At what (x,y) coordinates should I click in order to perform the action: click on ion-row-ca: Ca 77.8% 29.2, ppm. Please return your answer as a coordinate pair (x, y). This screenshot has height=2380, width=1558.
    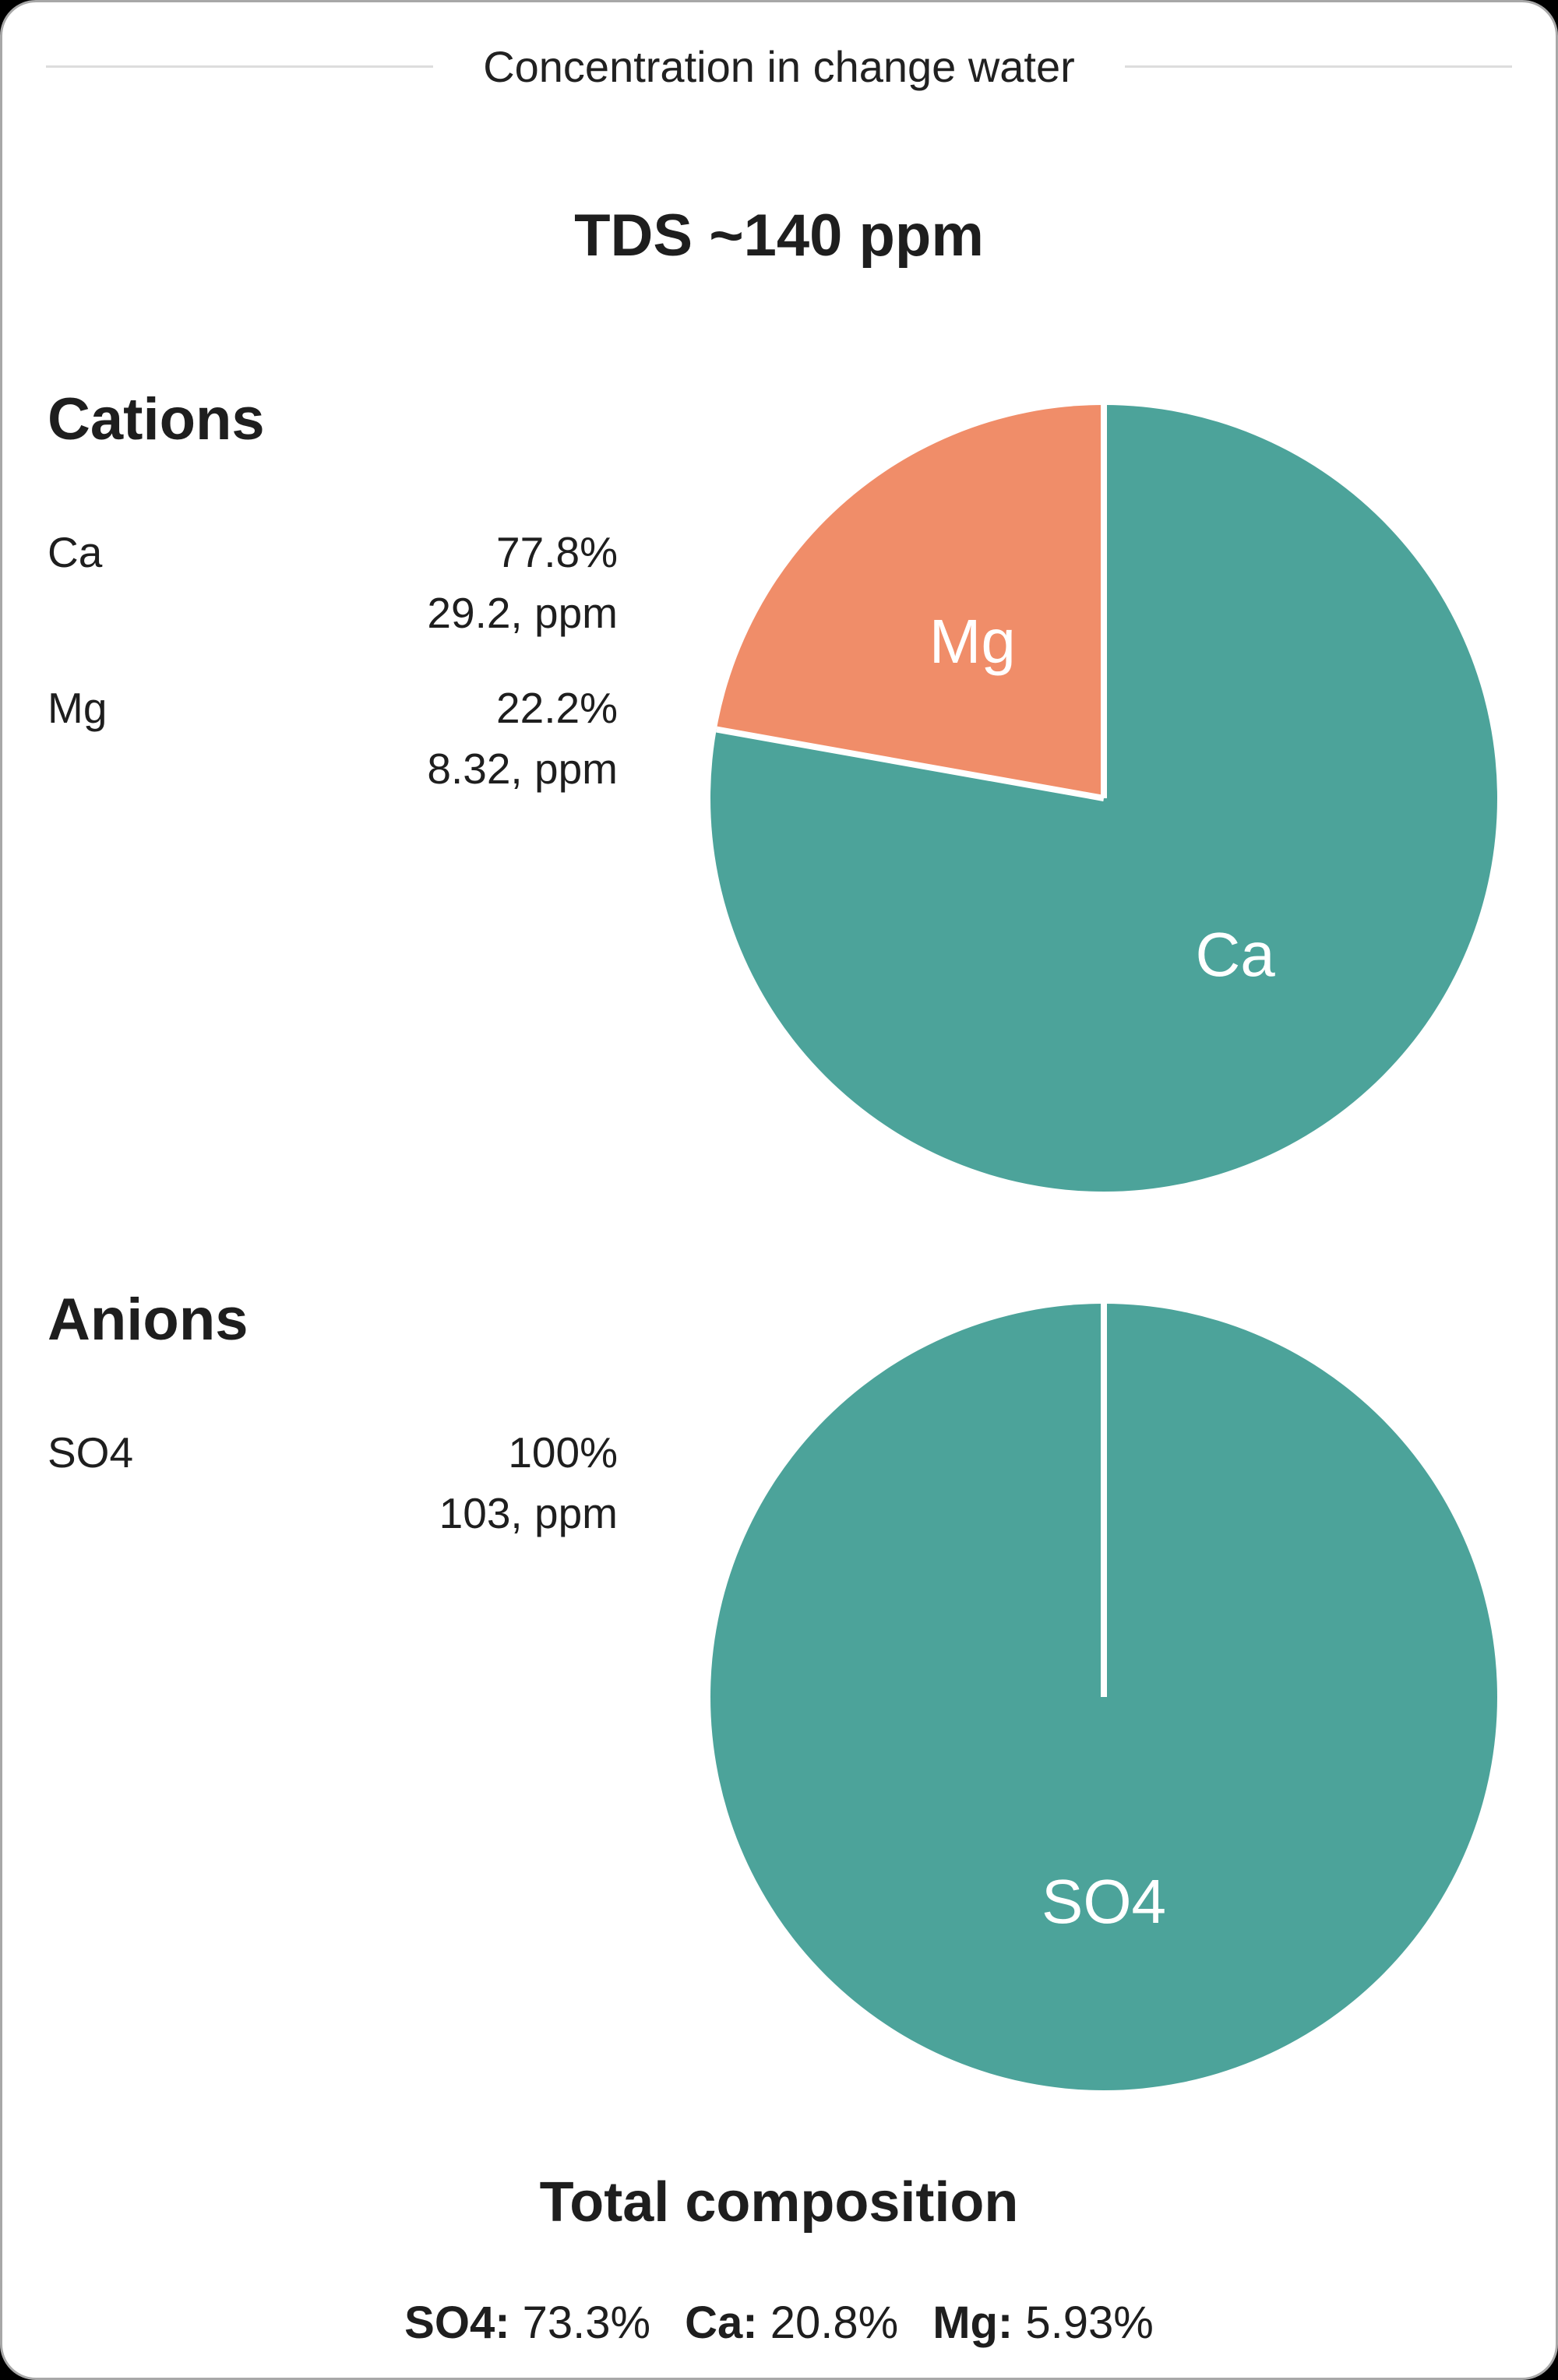
    Looking at the image, I should click on (333, 582).